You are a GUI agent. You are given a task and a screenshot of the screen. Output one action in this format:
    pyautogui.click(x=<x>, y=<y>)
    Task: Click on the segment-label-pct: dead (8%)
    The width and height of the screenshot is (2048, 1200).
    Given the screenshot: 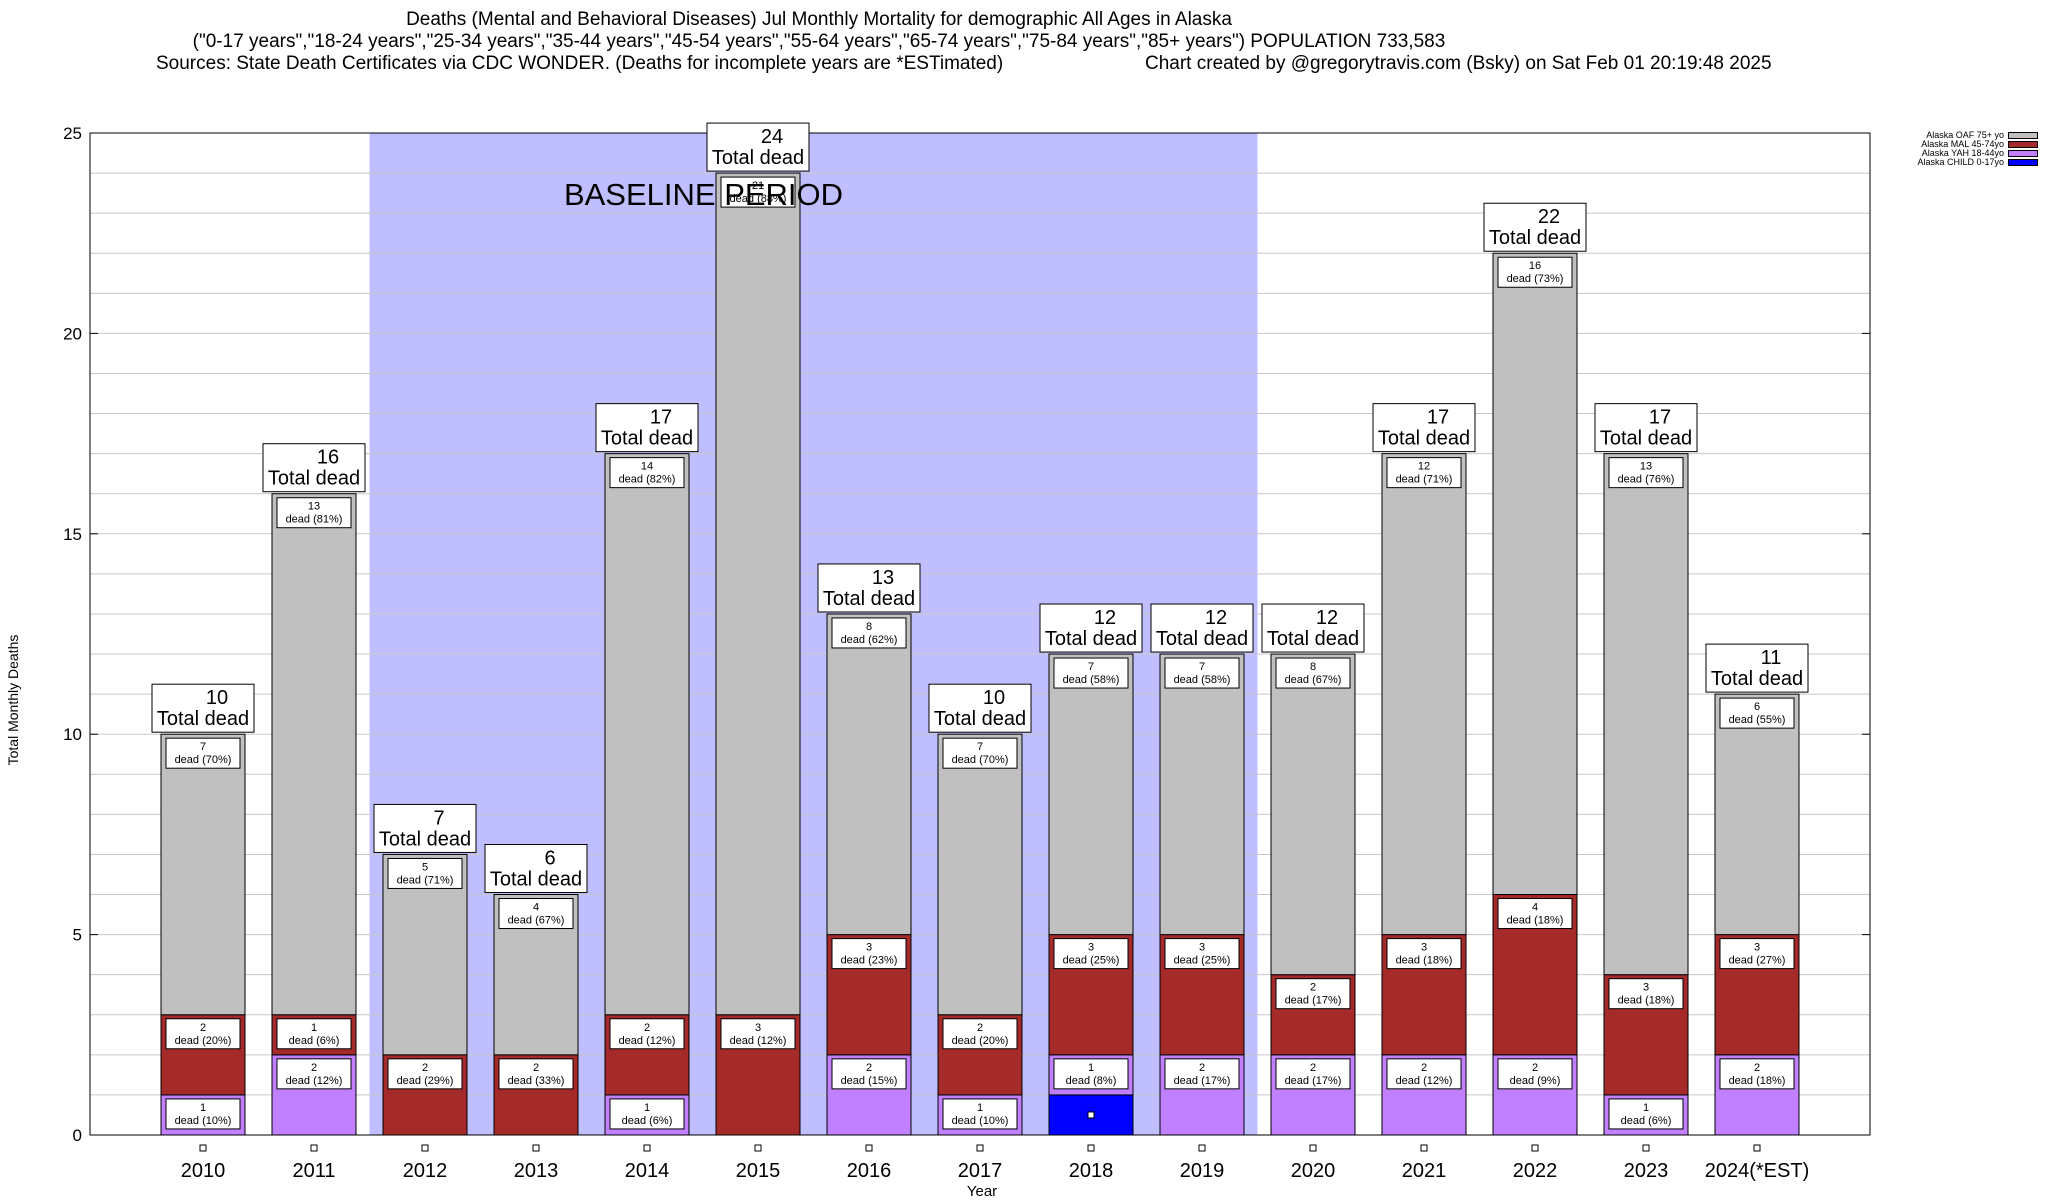 What is the action you would take?
    pyautogui.click(x=1091, y=1081)
    